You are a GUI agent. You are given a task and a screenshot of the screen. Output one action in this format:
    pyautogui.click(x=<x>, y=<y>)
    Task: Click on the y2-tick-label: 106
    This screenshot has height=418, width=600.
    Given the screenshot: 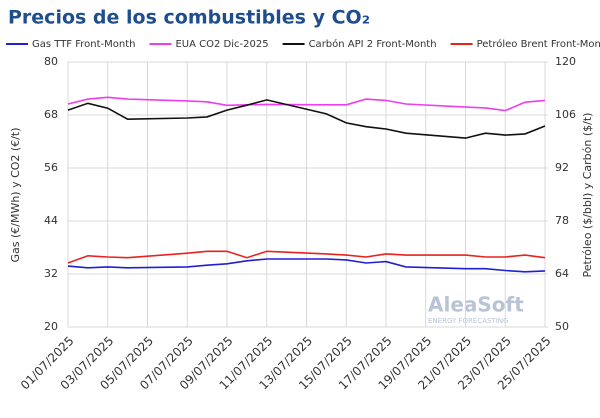 What is the action you would take?
    pyautogui.click(x=565, y=114)
    